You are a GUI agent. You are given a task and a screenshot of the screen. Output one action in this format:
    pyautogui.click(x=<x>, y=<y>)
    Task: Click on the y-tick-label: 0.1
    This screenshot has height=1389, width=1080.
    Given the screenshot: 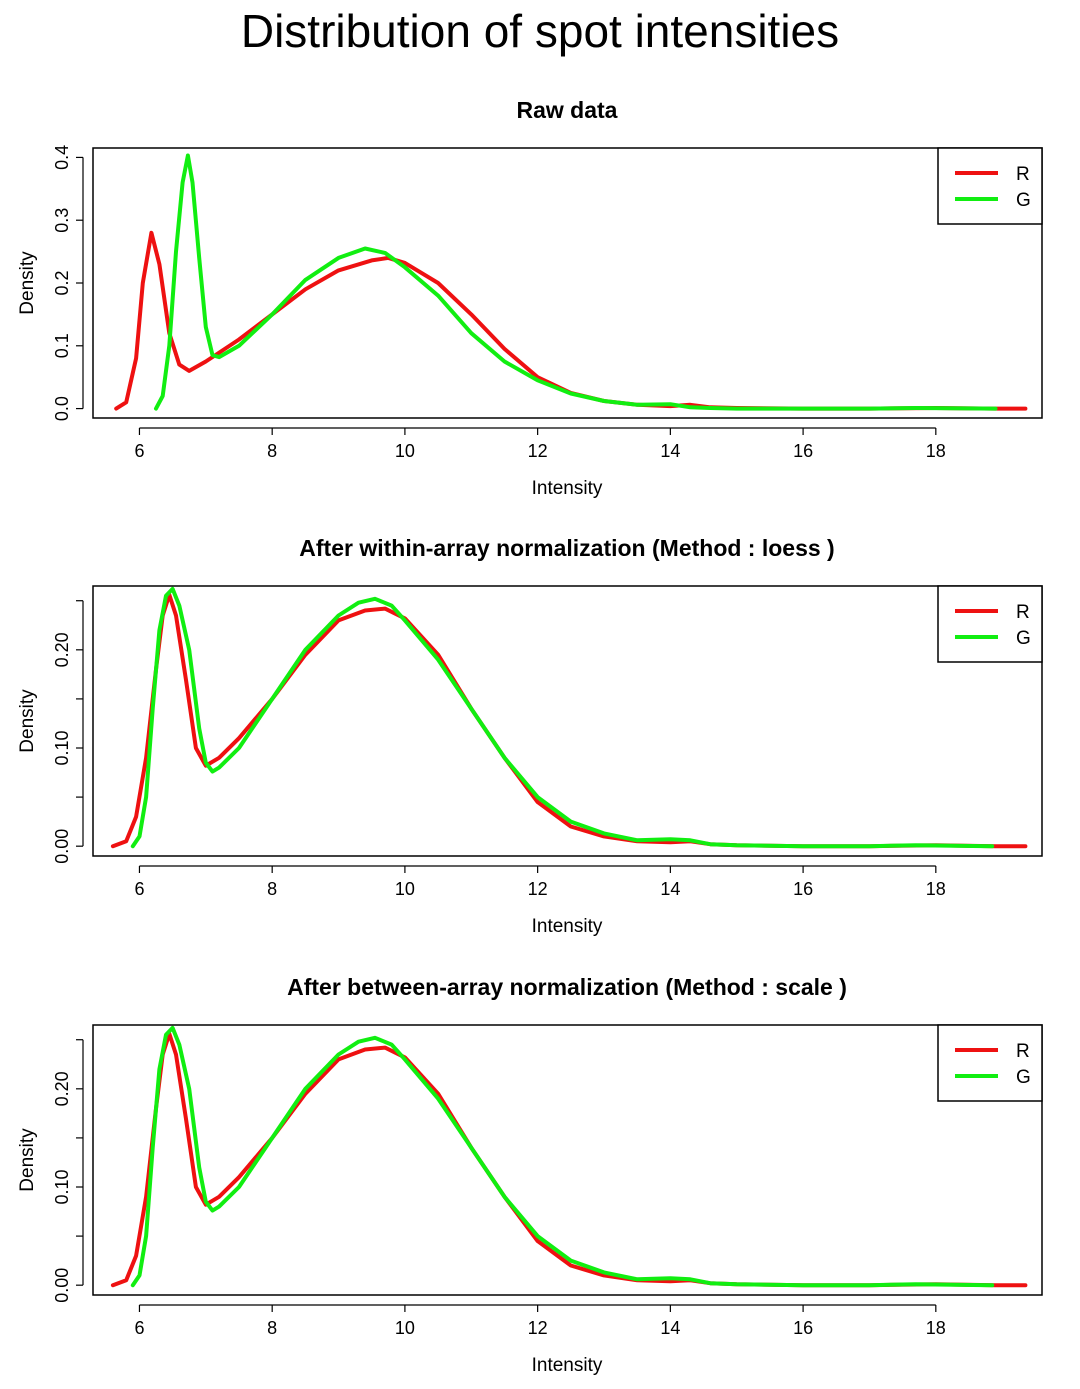 What is the action you would take?
    pyautogui.click(x=62, y=345)
    